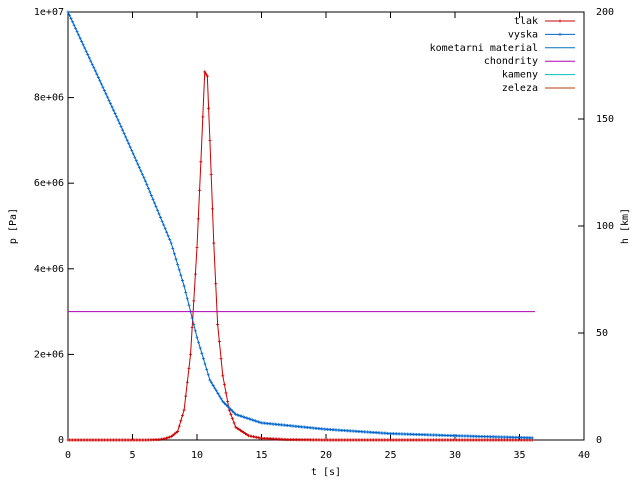  What do you see at coordinates (523, 34) in the screenshot?
I see `legend-label-vyska: vyska` at bounding box center [523, 34].